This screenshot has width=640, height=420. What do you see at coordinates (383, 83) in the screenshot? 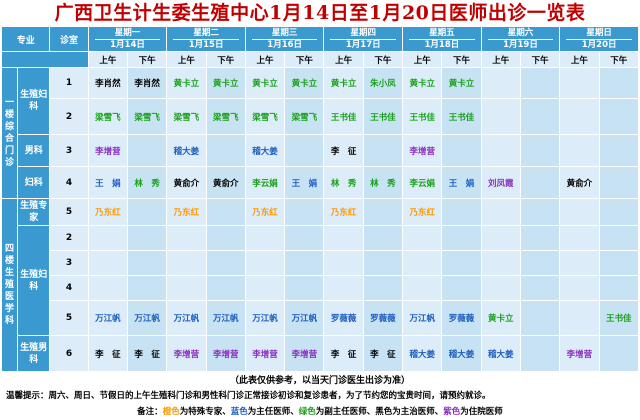
I see `schedule-cell: 朱小凤` at bounding box center [383, 83].